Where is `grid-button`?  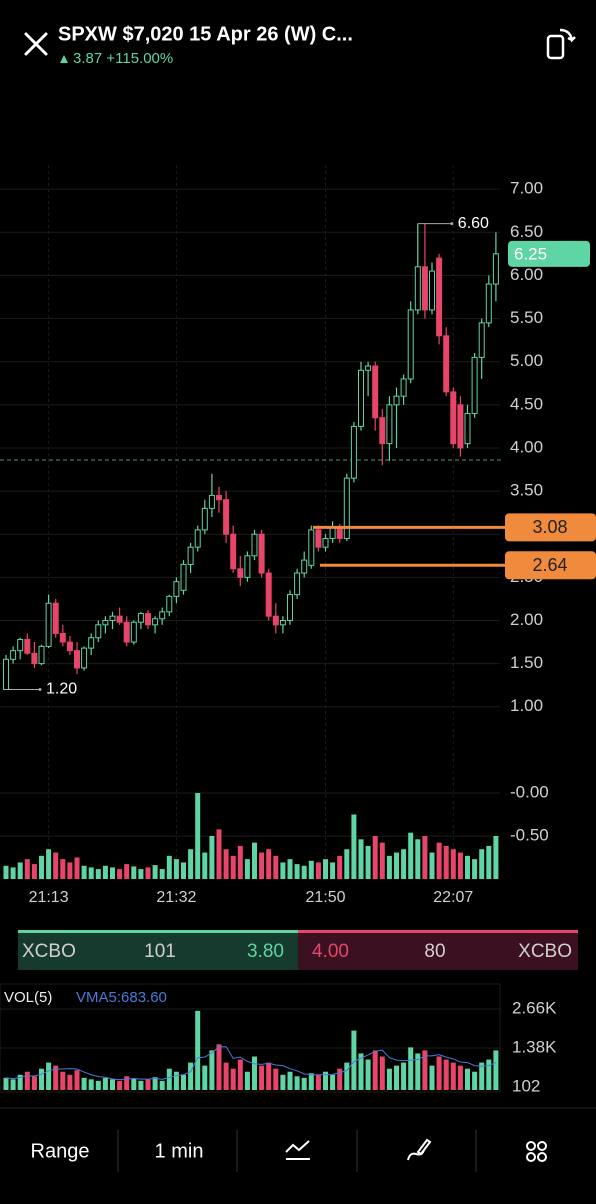 grid-button is located at coordinates (536, 1151).